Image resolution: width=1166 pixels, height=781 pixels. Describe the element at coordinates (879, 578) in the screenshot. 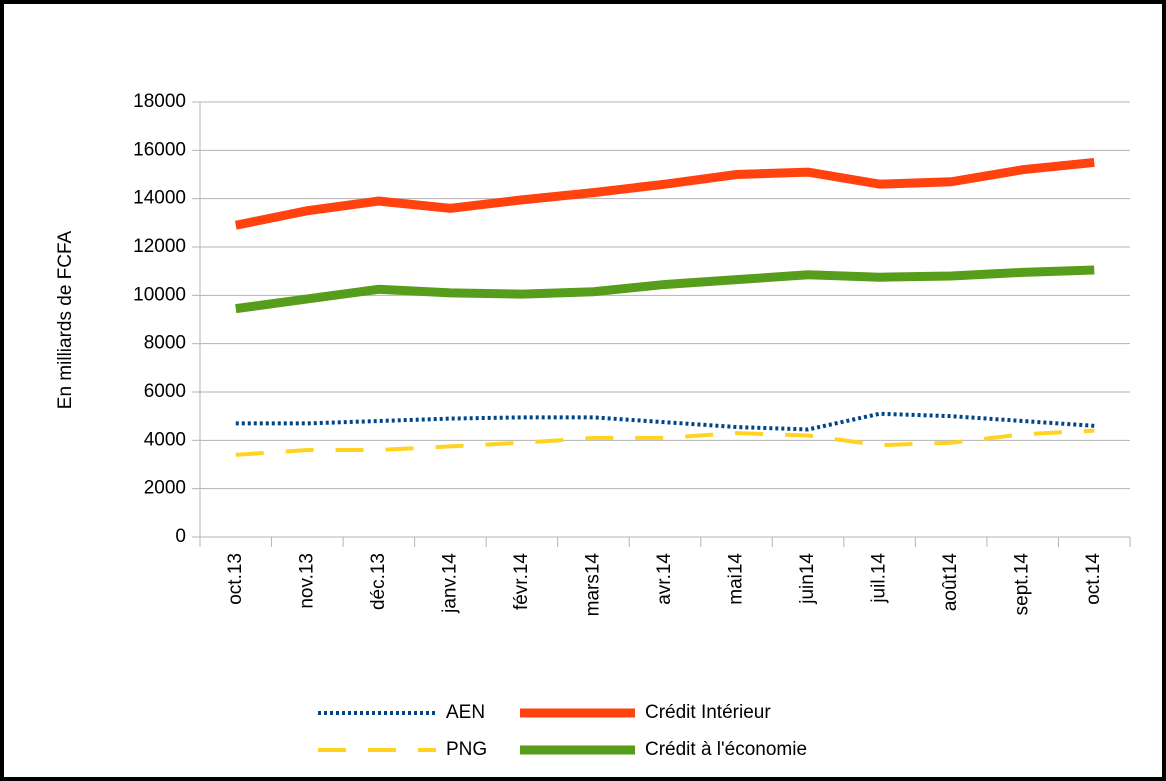

I see `x-tick-label: juil.14` at that location.